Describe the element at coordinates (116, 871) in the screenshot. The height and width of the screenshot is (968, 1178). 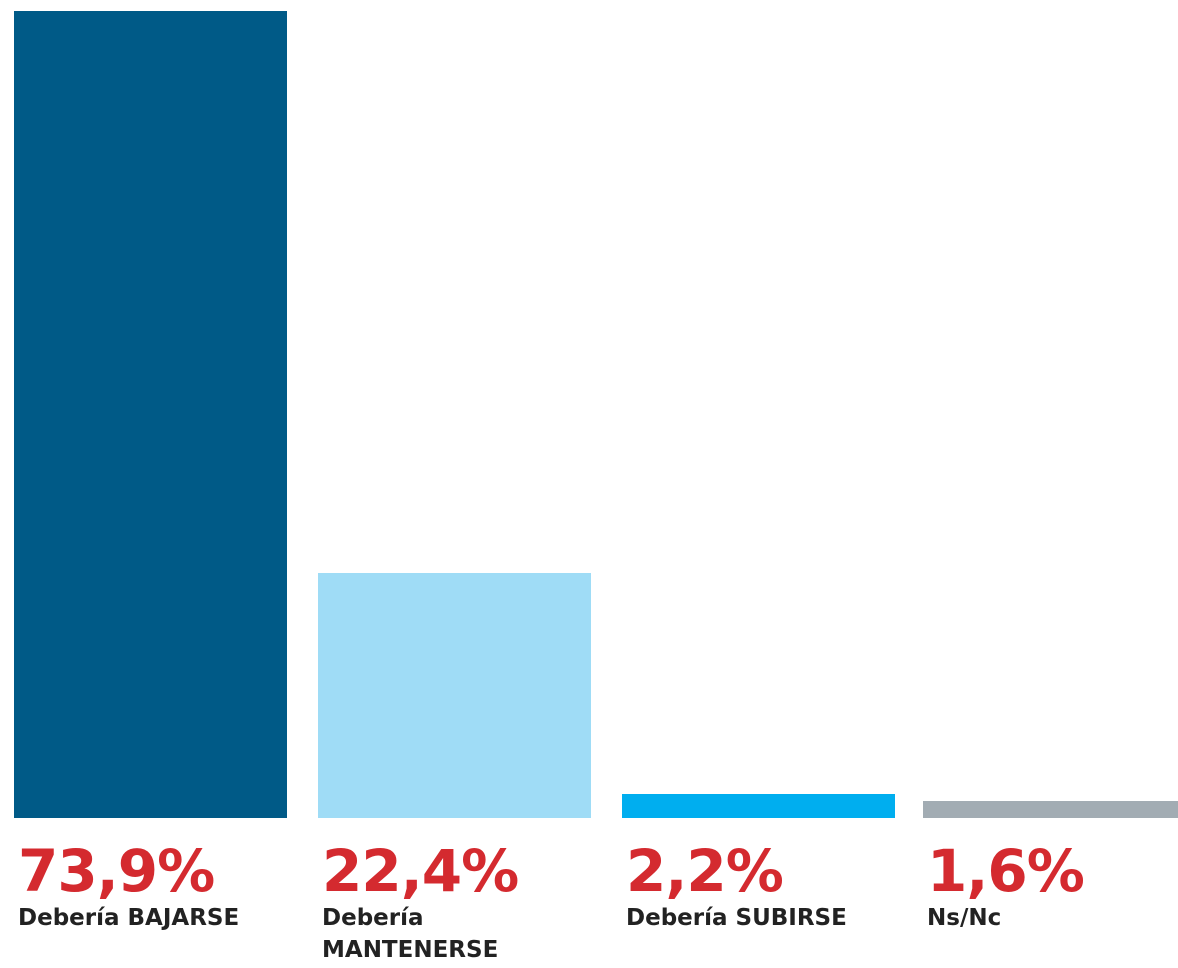
I see `value-label: 73,9%` at that location.